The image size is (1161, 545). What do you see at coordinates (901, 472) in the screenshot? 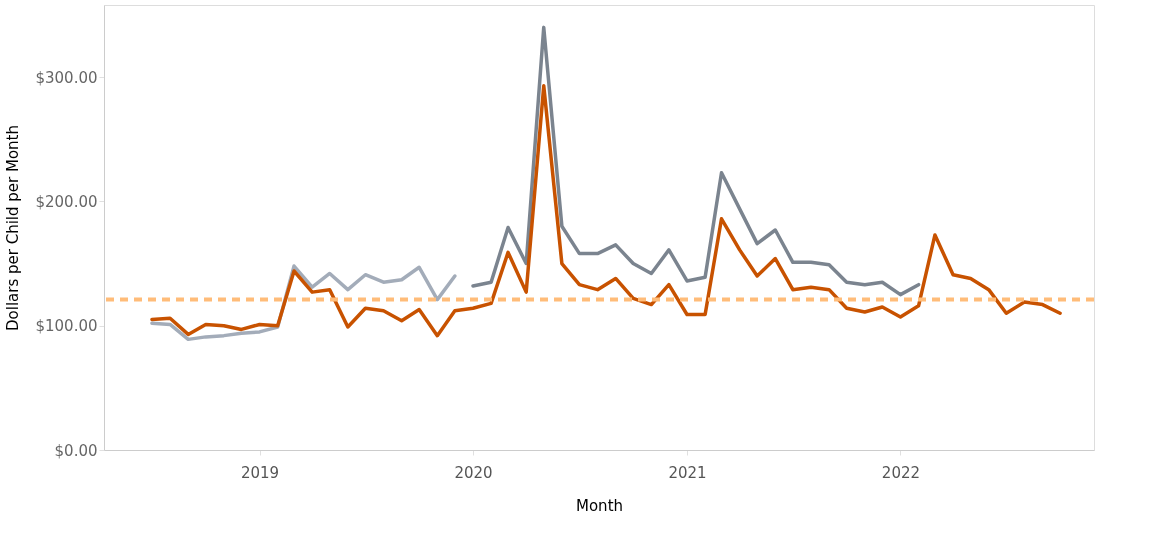
I see `x-tick-label: 2022` at bounding box center [901, 472].